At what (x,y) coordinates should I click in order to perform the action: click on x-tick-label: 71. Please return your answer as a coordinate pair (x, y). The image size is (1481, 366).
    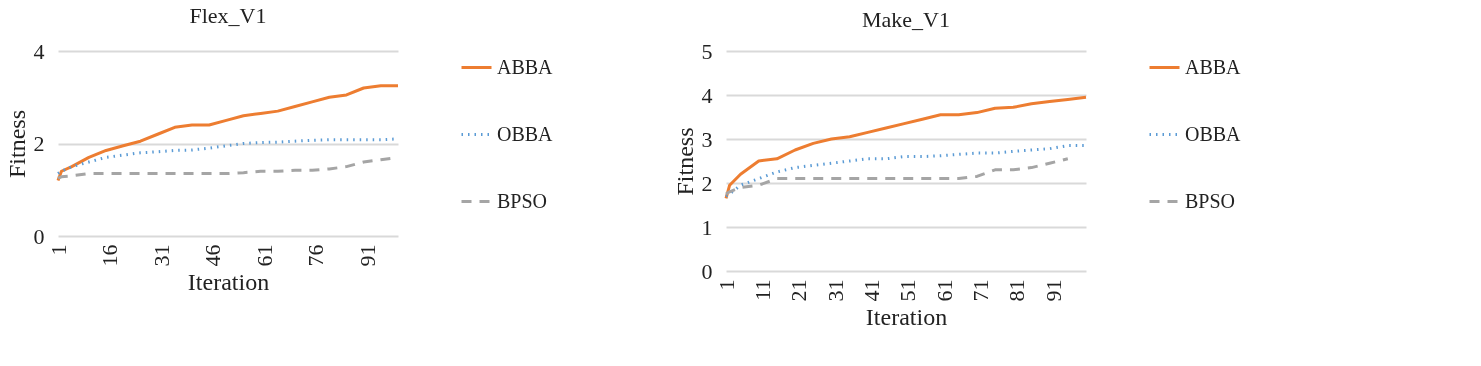
    Looking at the image, I should click on (981, 290).